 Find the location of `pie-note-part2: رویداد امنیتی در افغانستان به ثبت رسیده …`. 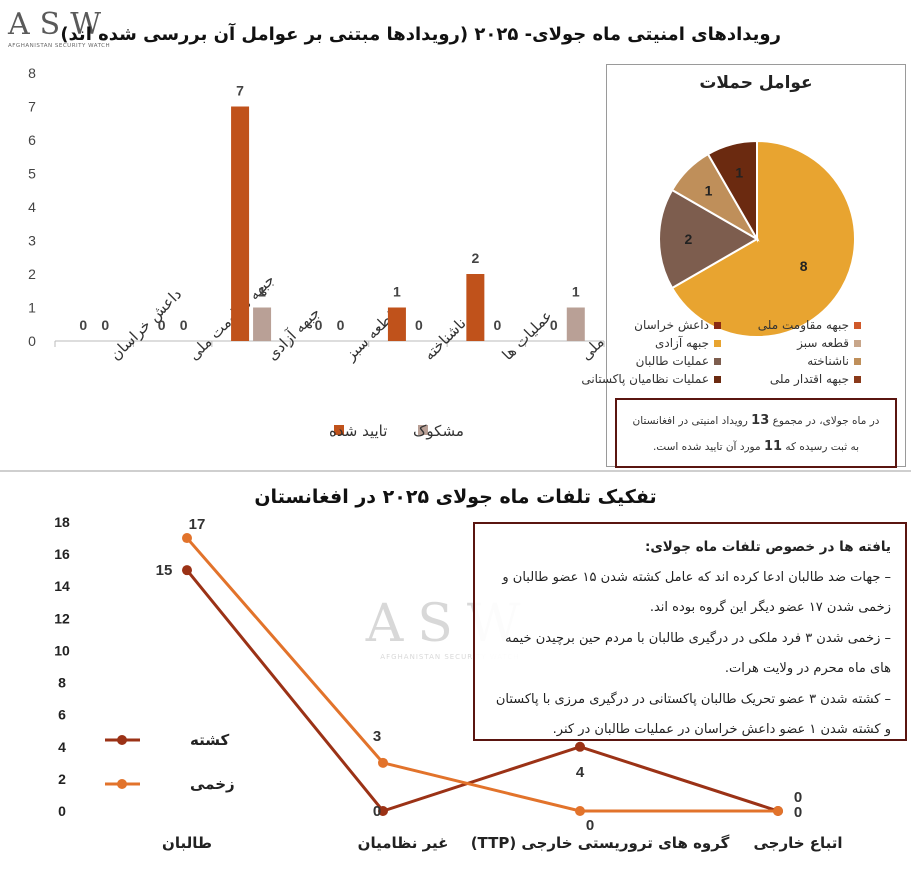

pie-note-part2: رویداد امنیتی در افغانستان به ثبت رسیده … is located at coordinates (746, 434).